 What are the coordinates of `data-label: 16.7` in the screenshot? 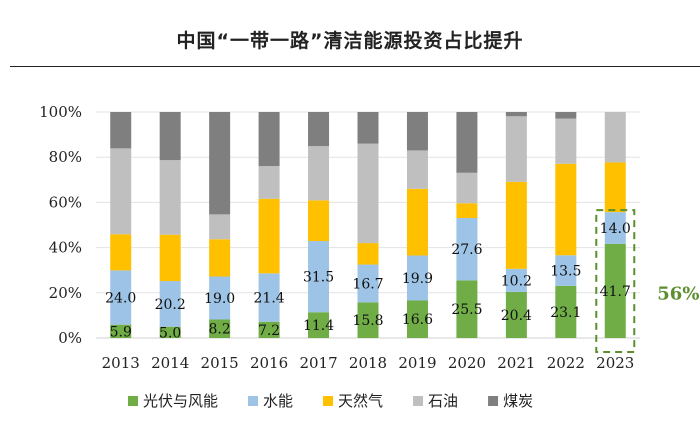 It's located at (367, 284).